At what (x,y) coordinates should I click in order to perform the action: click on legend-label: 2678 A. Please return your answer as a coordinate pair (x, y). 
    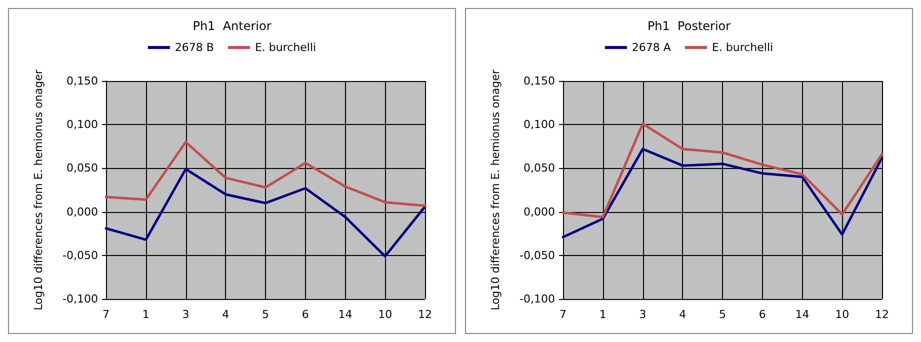
    Looking at the image, I should click on (652, 47).